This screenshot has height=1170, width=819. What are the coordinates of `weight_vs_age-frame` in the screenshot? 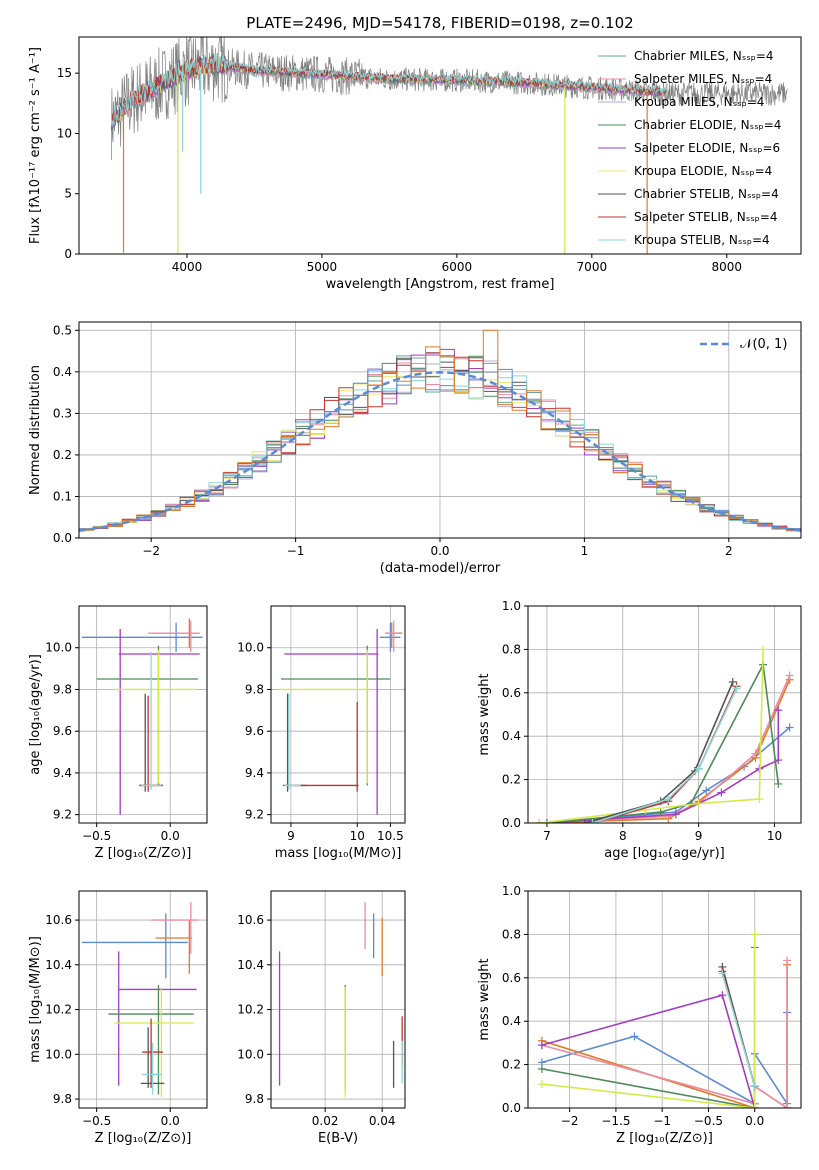 It's located at (664, 714).